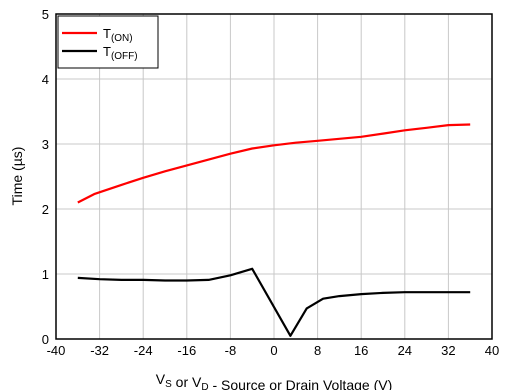 The image size is (523, 390). Describe the element at coordinates (118, 35) in the screenshot. I see `legend-label-0: T(ON)` at that location.